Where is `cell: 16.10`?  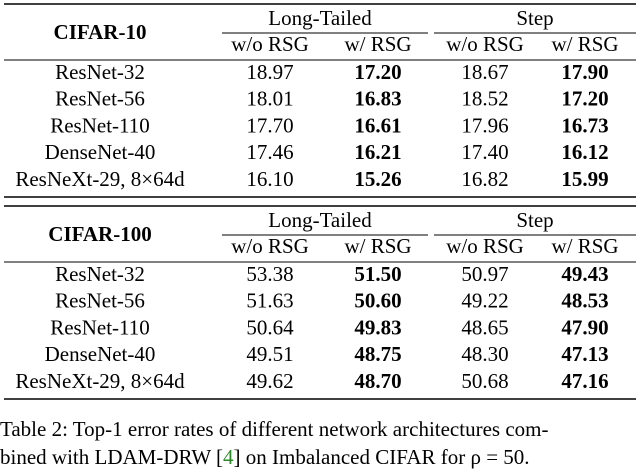 cell: 16.10 is located at coordinates (269, 179).